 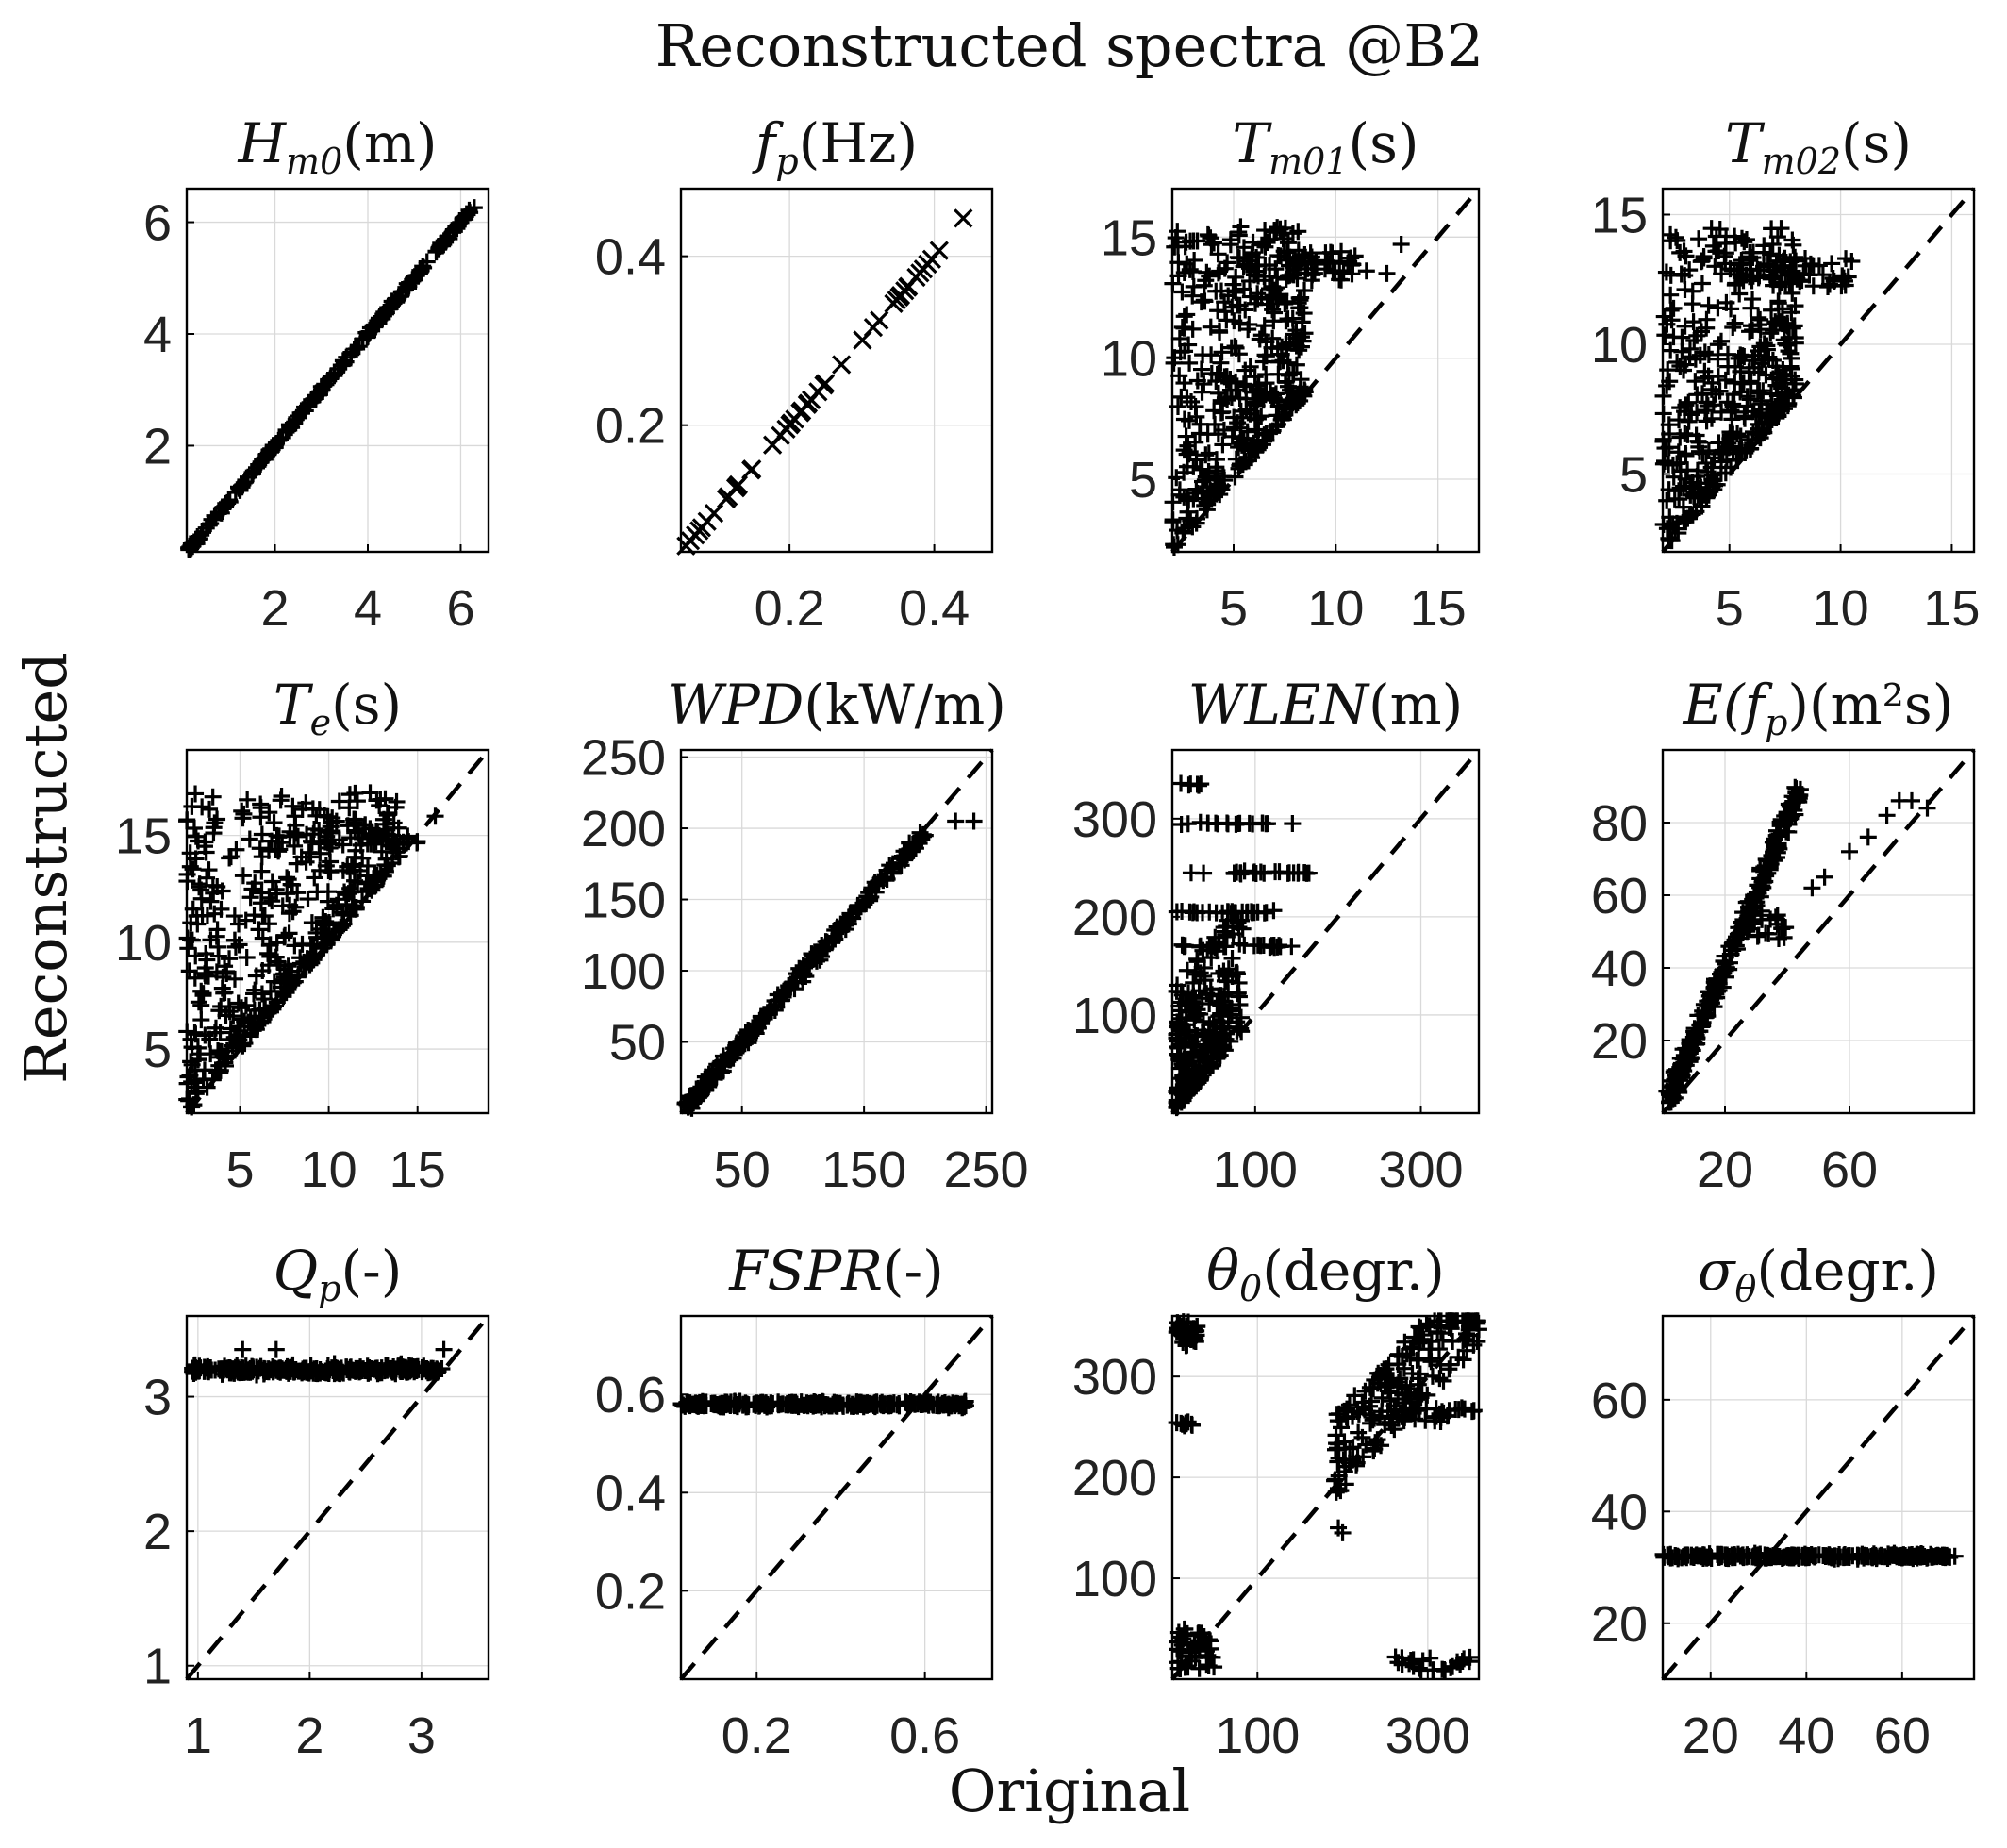 What do you see at coordinates (1070, 1791) in the screenshot?
I see `x-axis-label: Original` at bounding box center [1070, 1791].